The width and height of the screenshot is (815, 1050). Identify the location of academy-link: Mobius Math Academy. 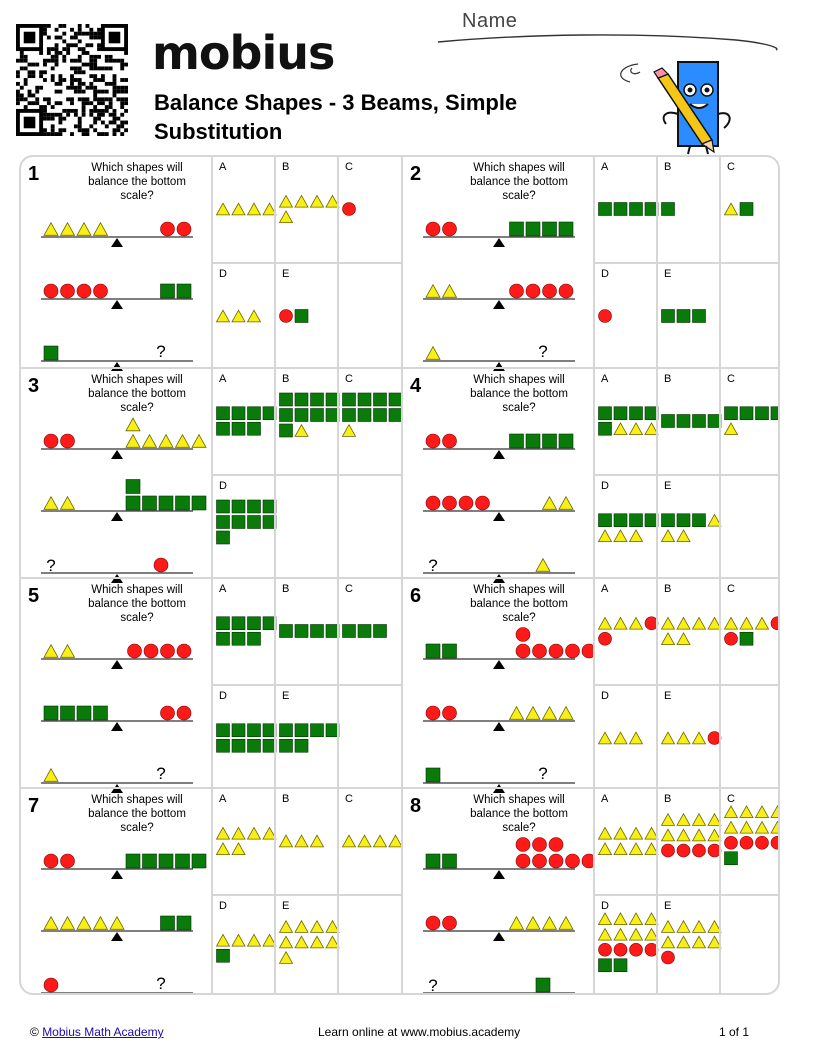
(103, 1032).